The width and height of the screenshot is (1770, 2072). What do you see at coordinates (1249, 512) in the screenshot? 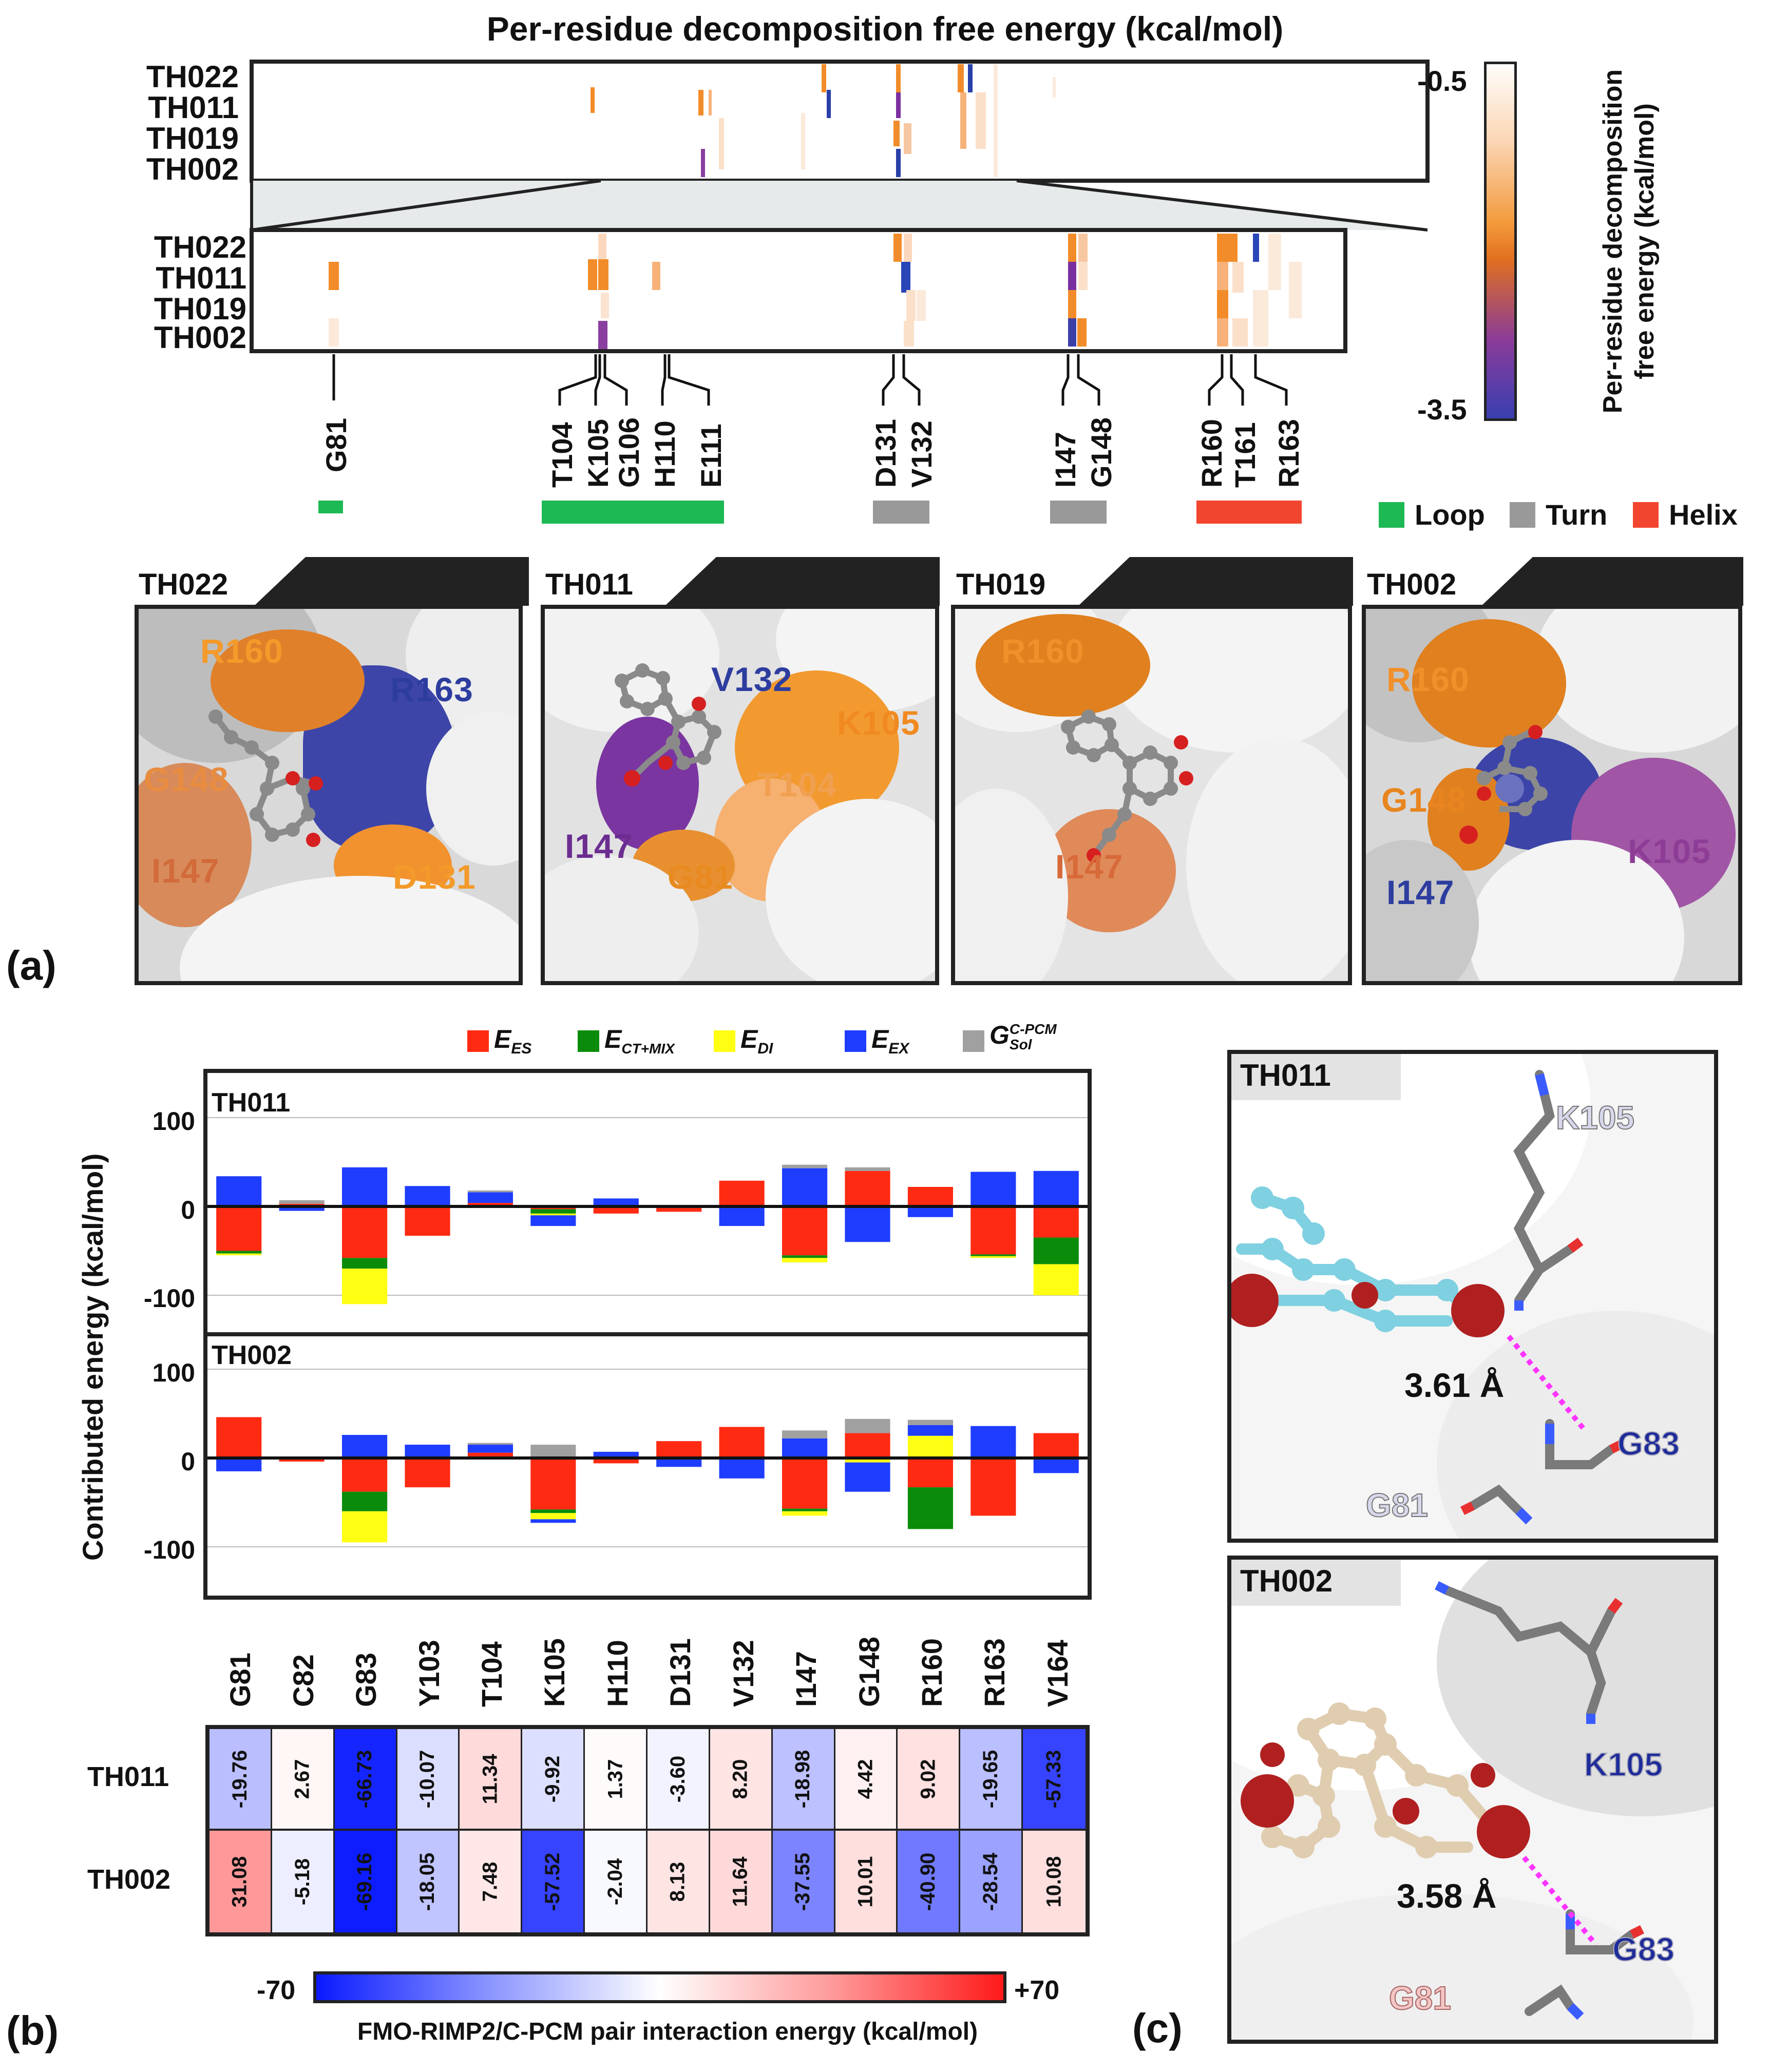
I see `helix-bar` at bounding box center [1249, 512].